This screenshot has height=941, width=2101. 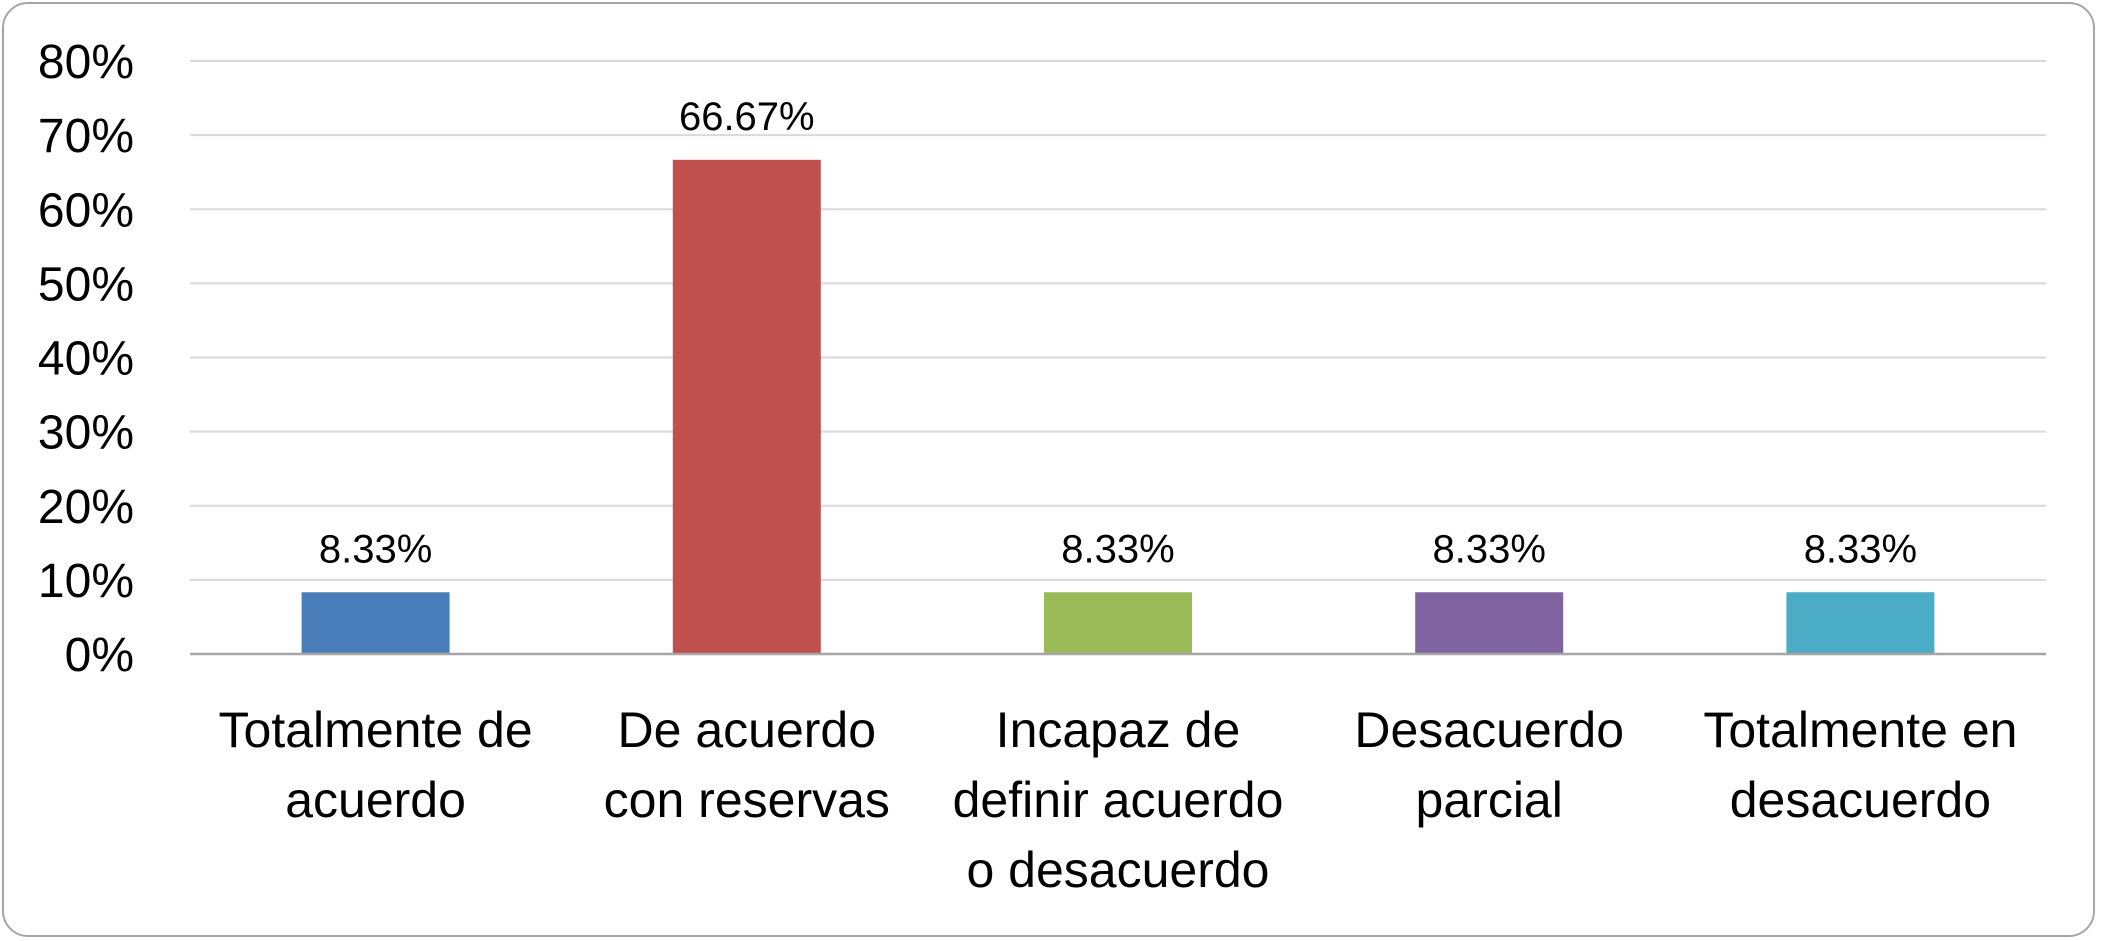 I want to click on y-tick-label: 30%, so click(x=86, y=433).